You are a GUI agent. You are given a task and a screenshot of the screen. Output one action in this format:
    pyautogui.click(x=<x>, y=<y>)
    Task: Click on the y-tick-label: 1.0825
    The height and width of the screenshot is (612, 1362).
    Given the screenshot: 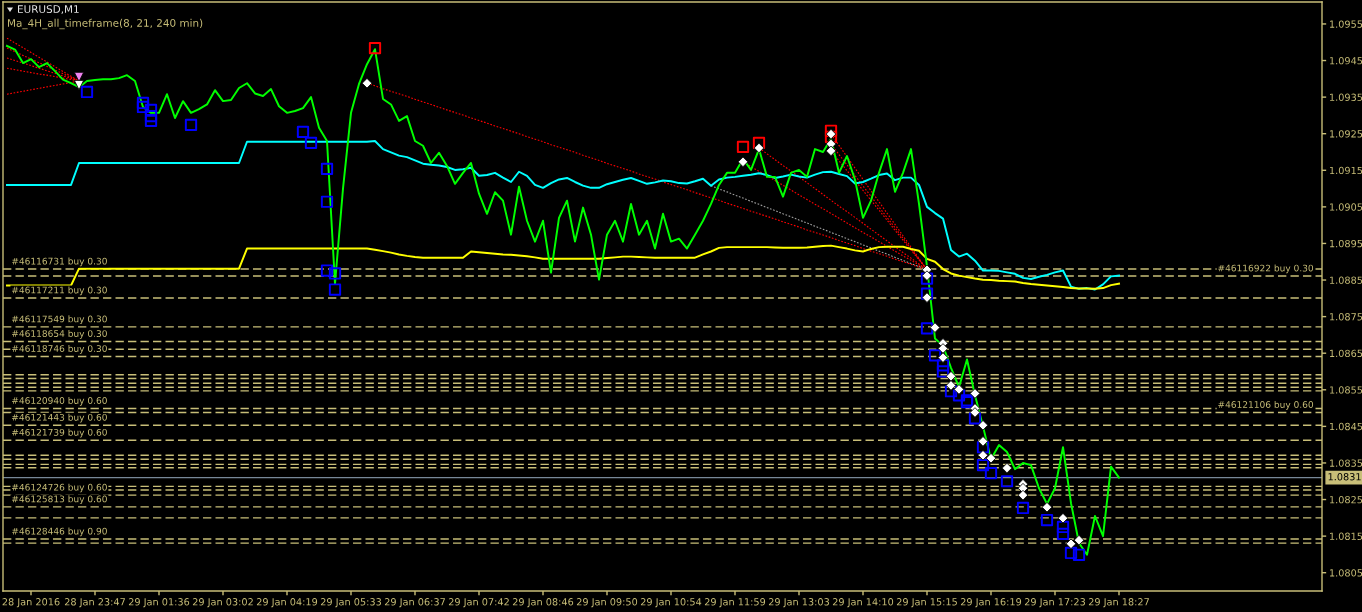 What is the action you would take?
    pyautogui.click(x=1346, y=500)
    